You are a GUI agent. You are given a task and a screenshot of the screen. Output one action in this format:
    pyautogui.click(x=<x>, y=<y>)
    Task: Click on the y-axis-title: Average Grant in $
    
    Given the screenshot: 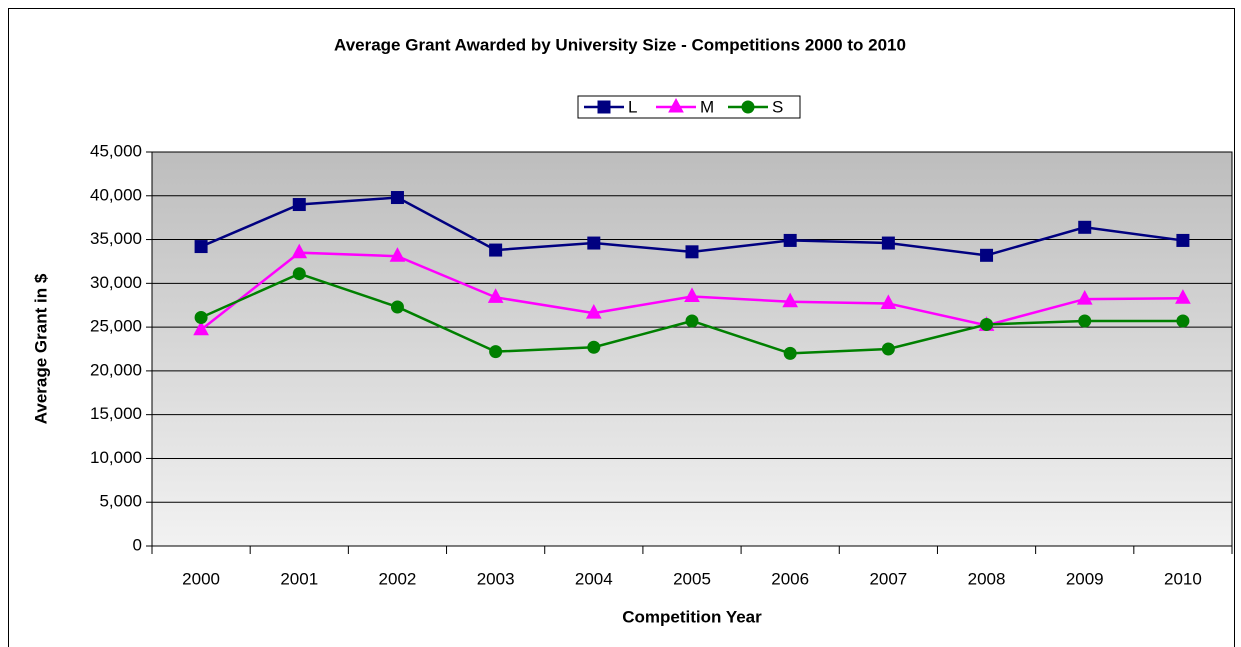 What is the action you would take?
    pyautogui.click(x=40, y=348)
    